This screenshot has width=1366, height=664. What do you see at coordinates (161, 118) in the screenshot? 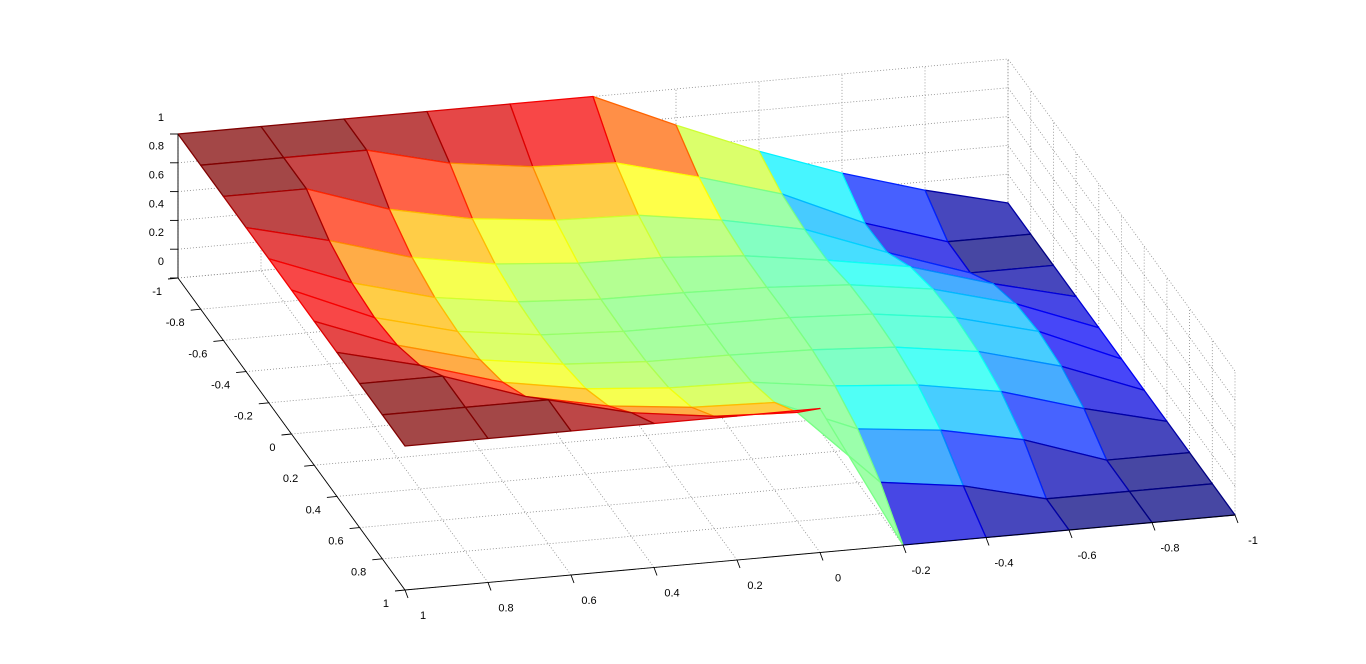
I see `z-tick-label: 1` at bounding box center [161, 118].